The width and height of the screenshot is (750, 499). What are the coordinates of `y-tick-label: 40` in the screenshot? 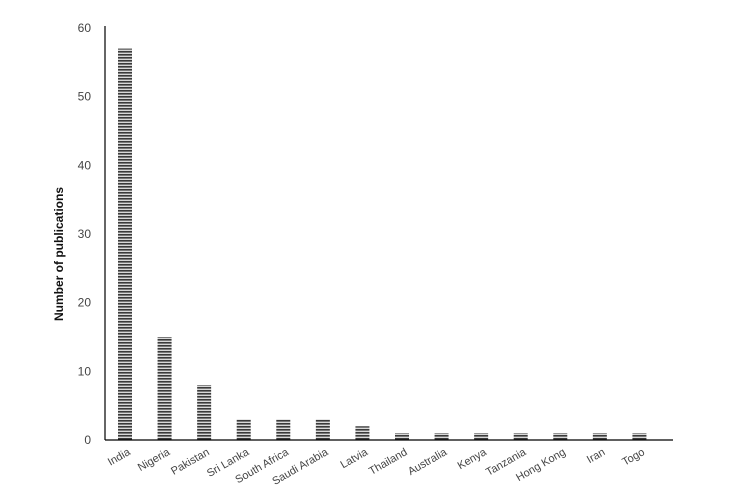 It's located at (85, 165).